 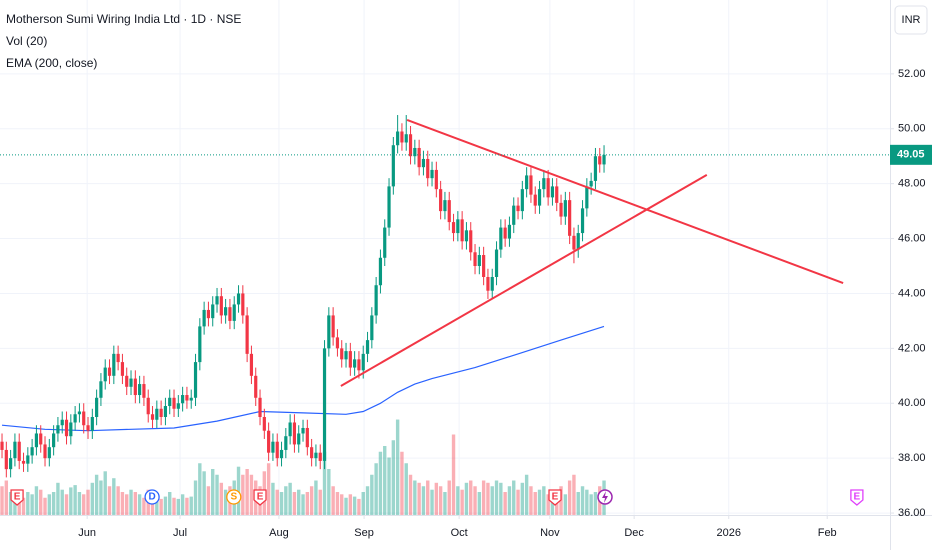 I want to click on event-label: S, so click(x=233, y=497).